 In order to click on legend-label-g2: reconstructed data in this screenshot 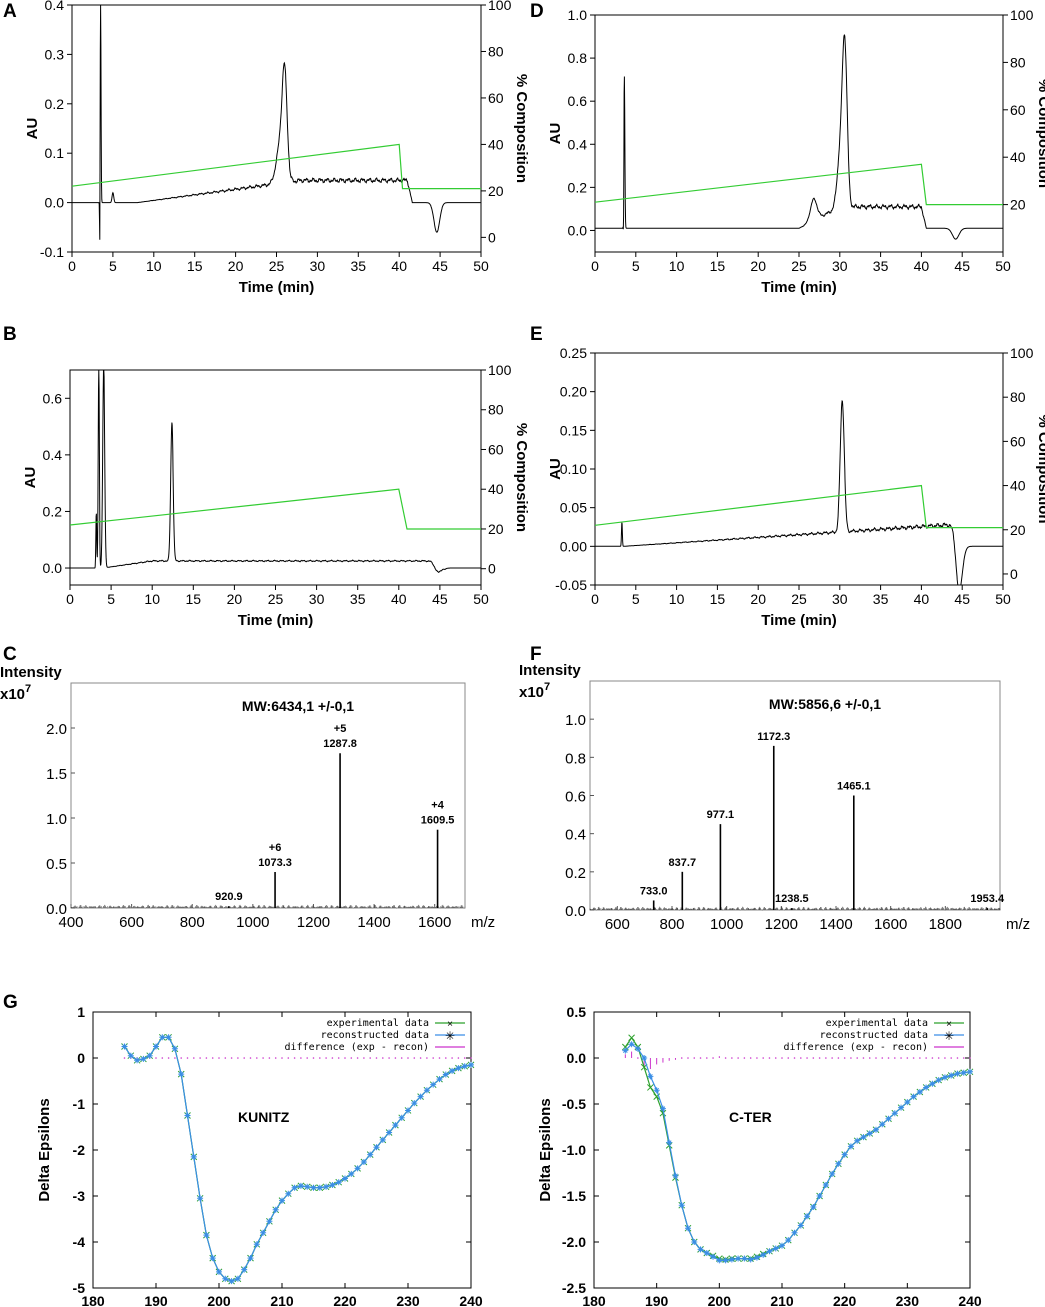, I will do `click(874, 1035)`.